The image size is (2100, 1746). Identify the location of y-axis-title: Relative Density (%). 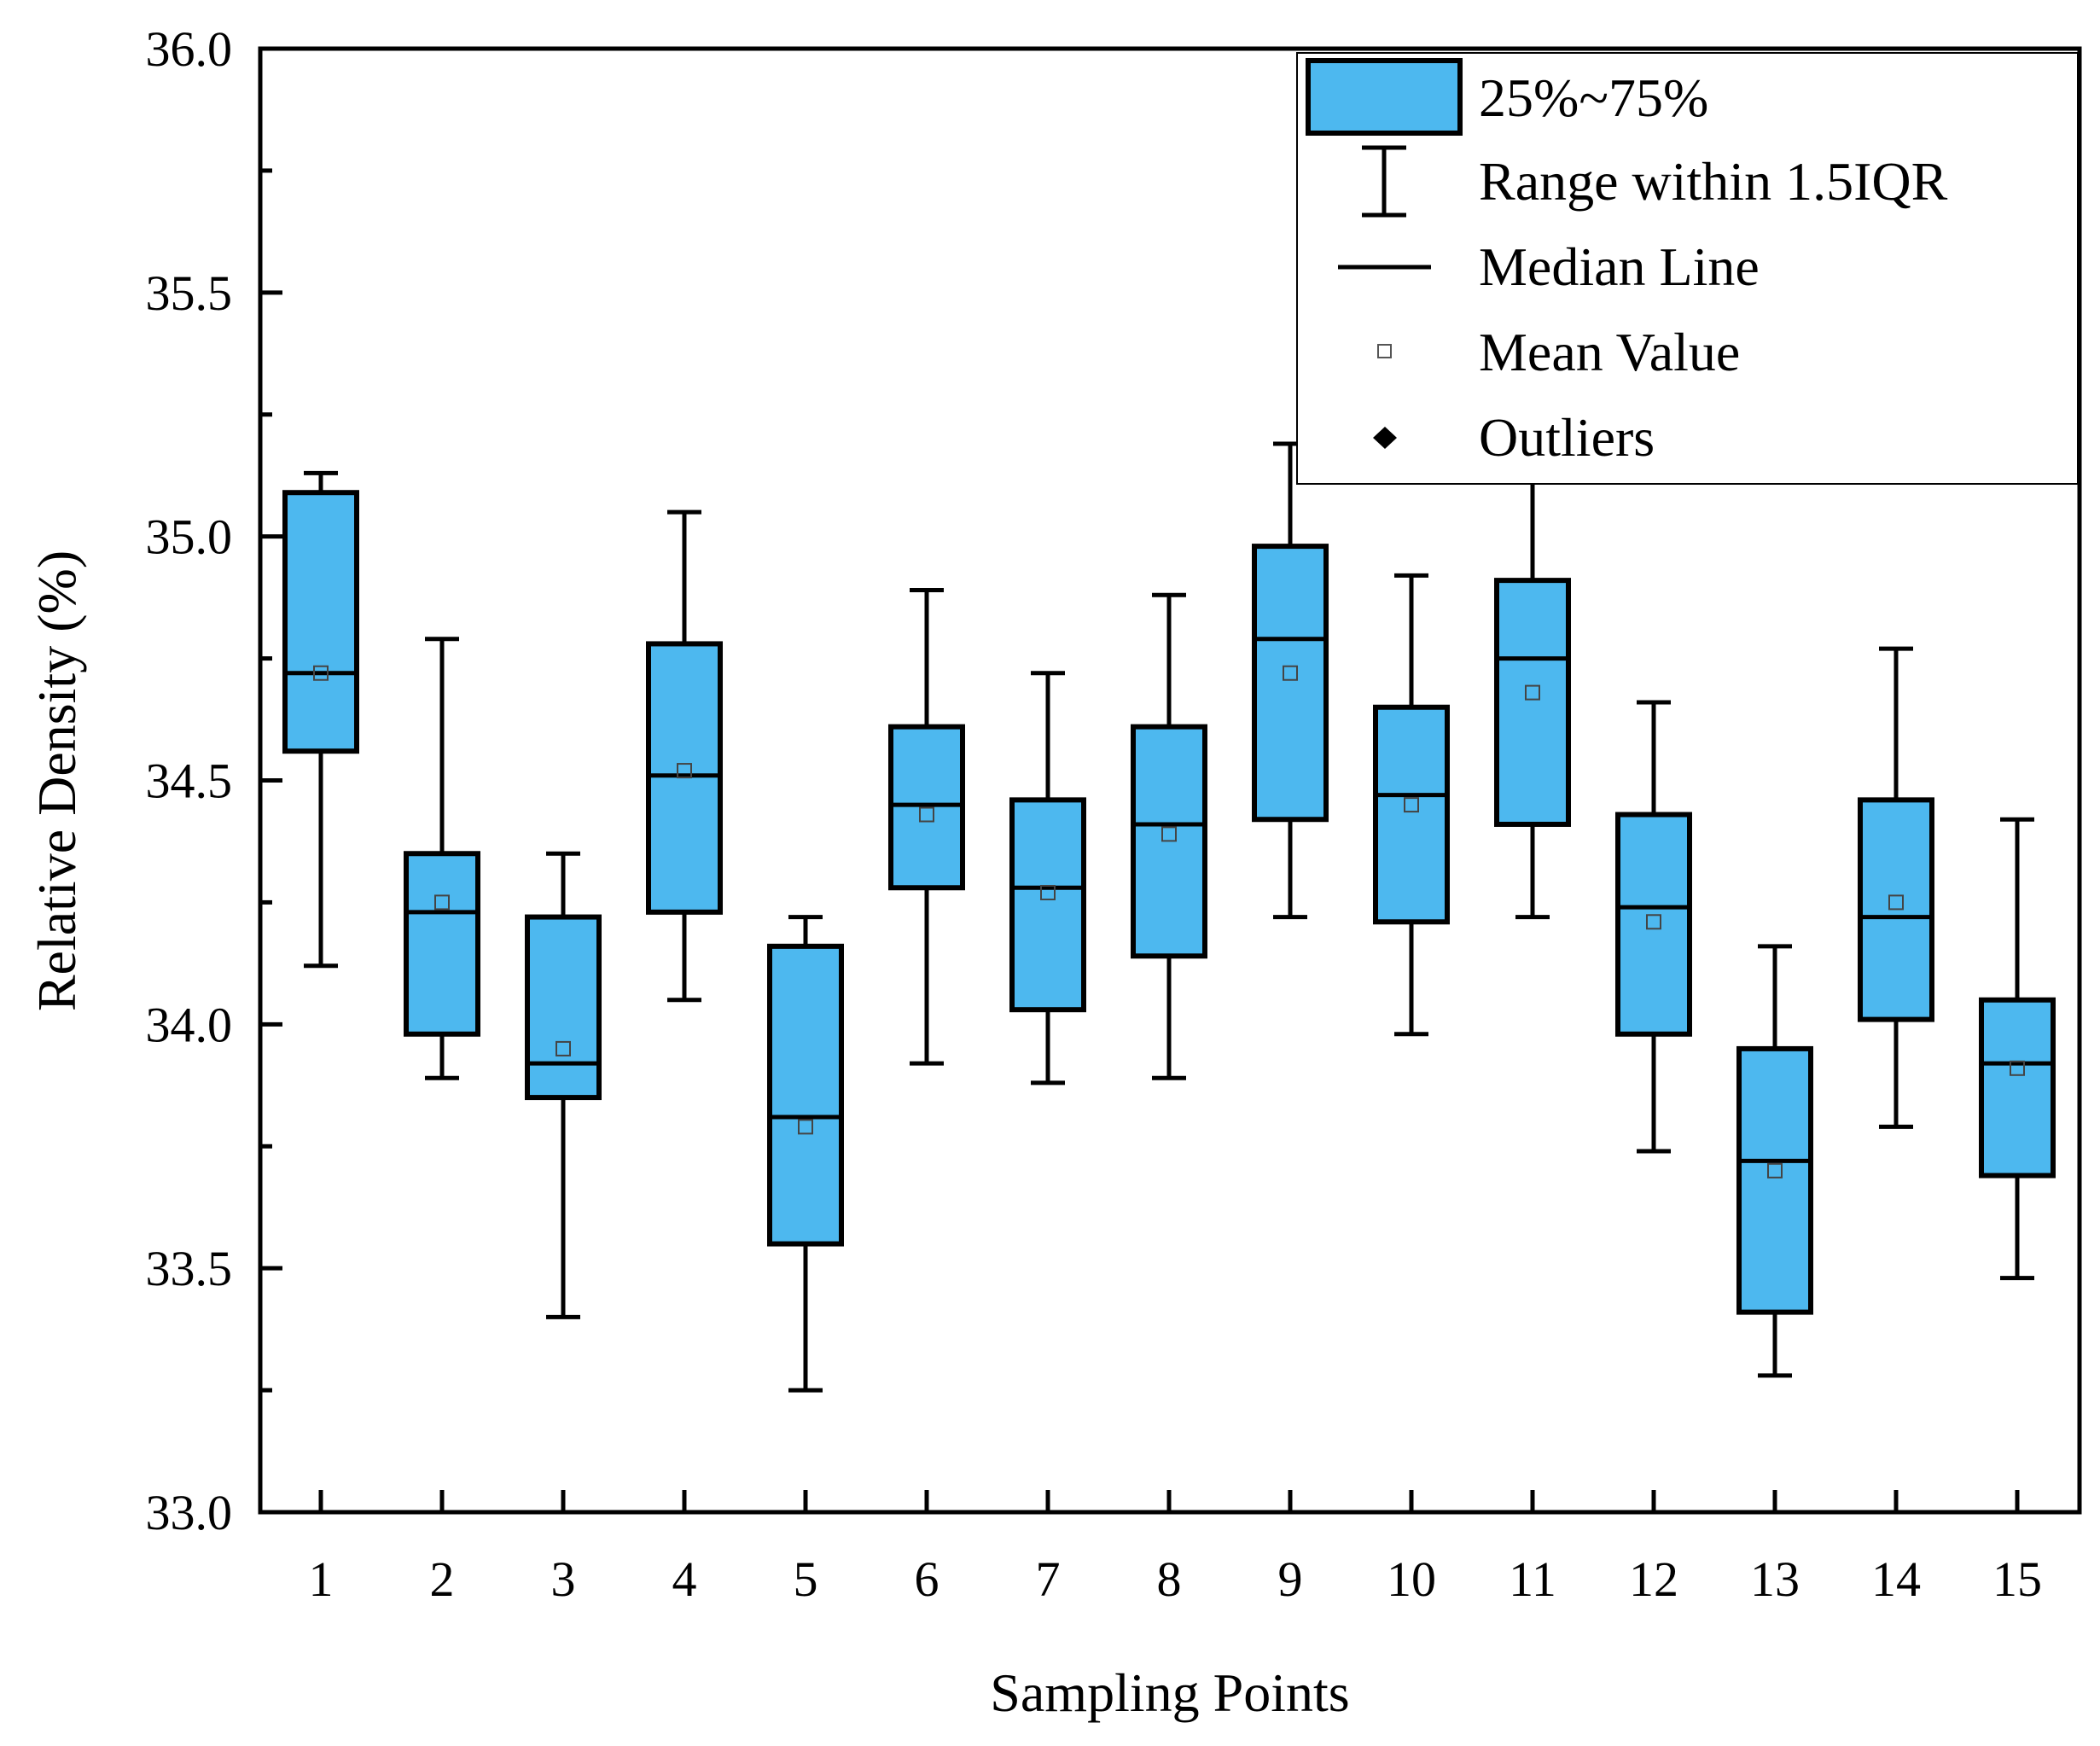
(57, 781).